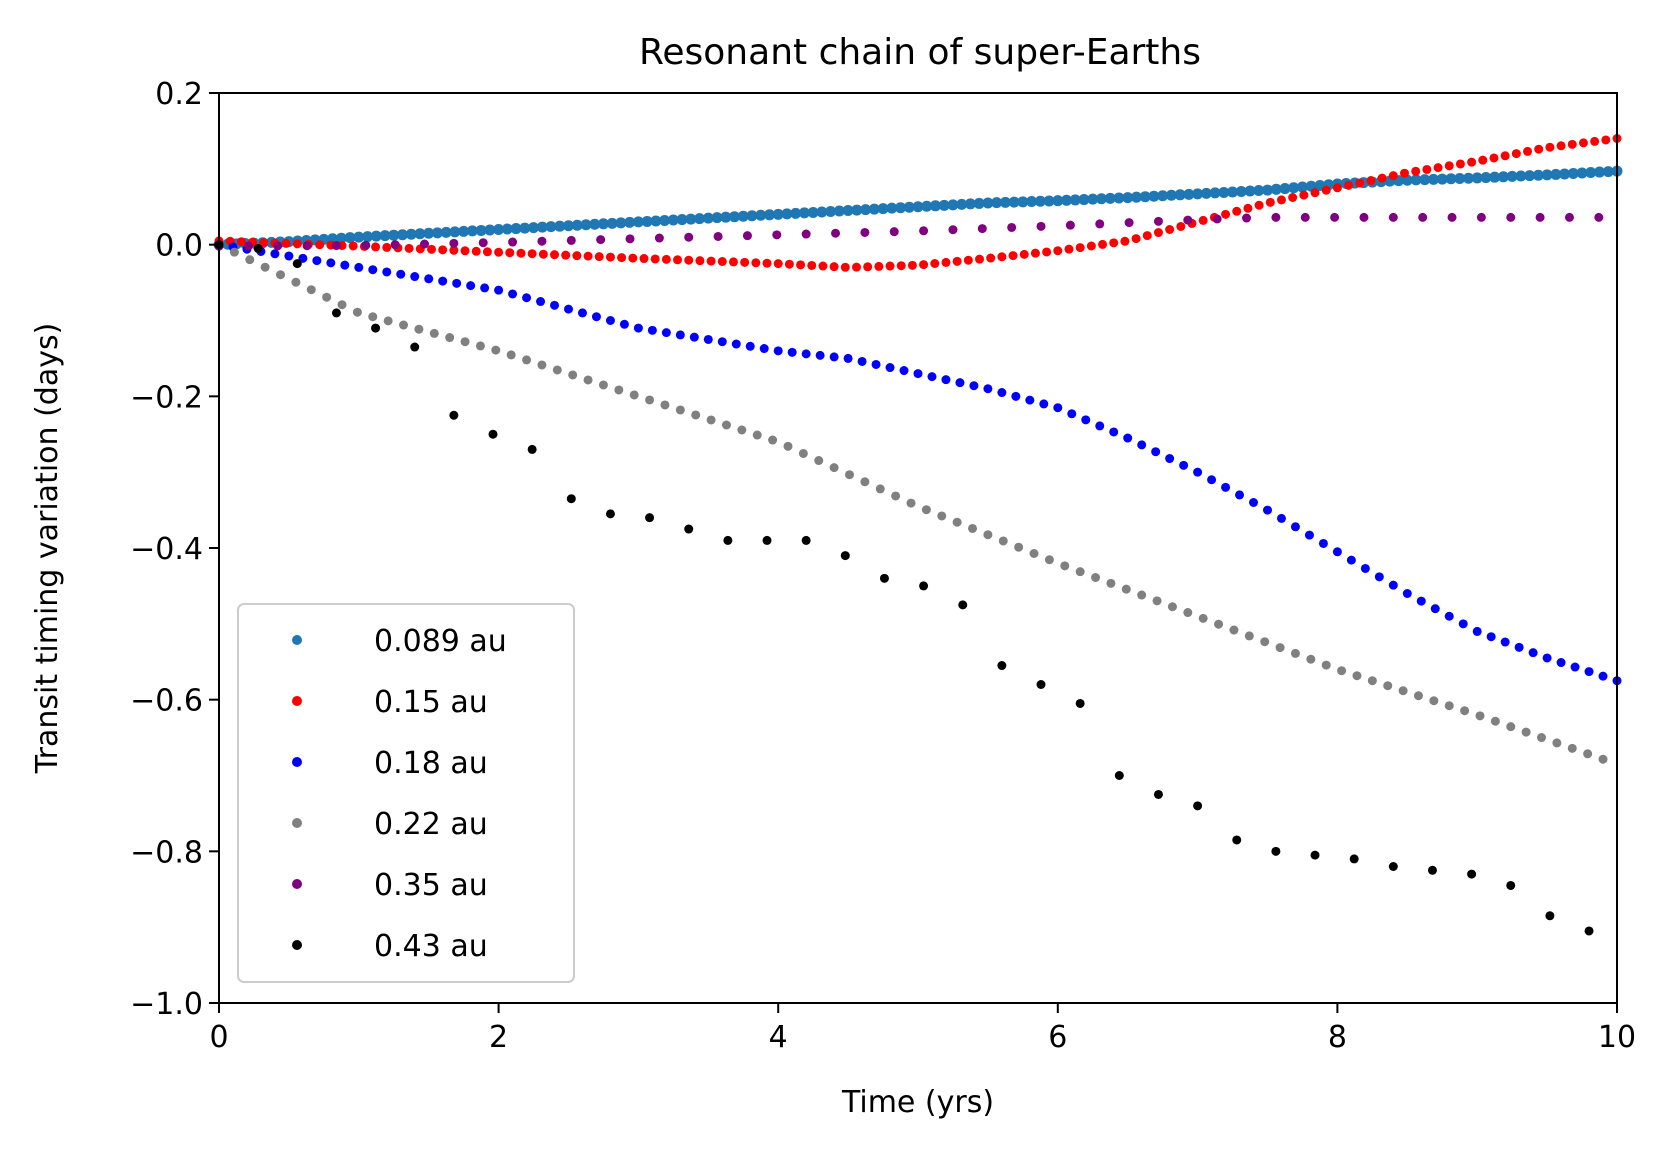 Image resolution: width=1668 pixels, height=1154 pixels. I want to click on legend-label: 0.18 au, so click(431, 763).